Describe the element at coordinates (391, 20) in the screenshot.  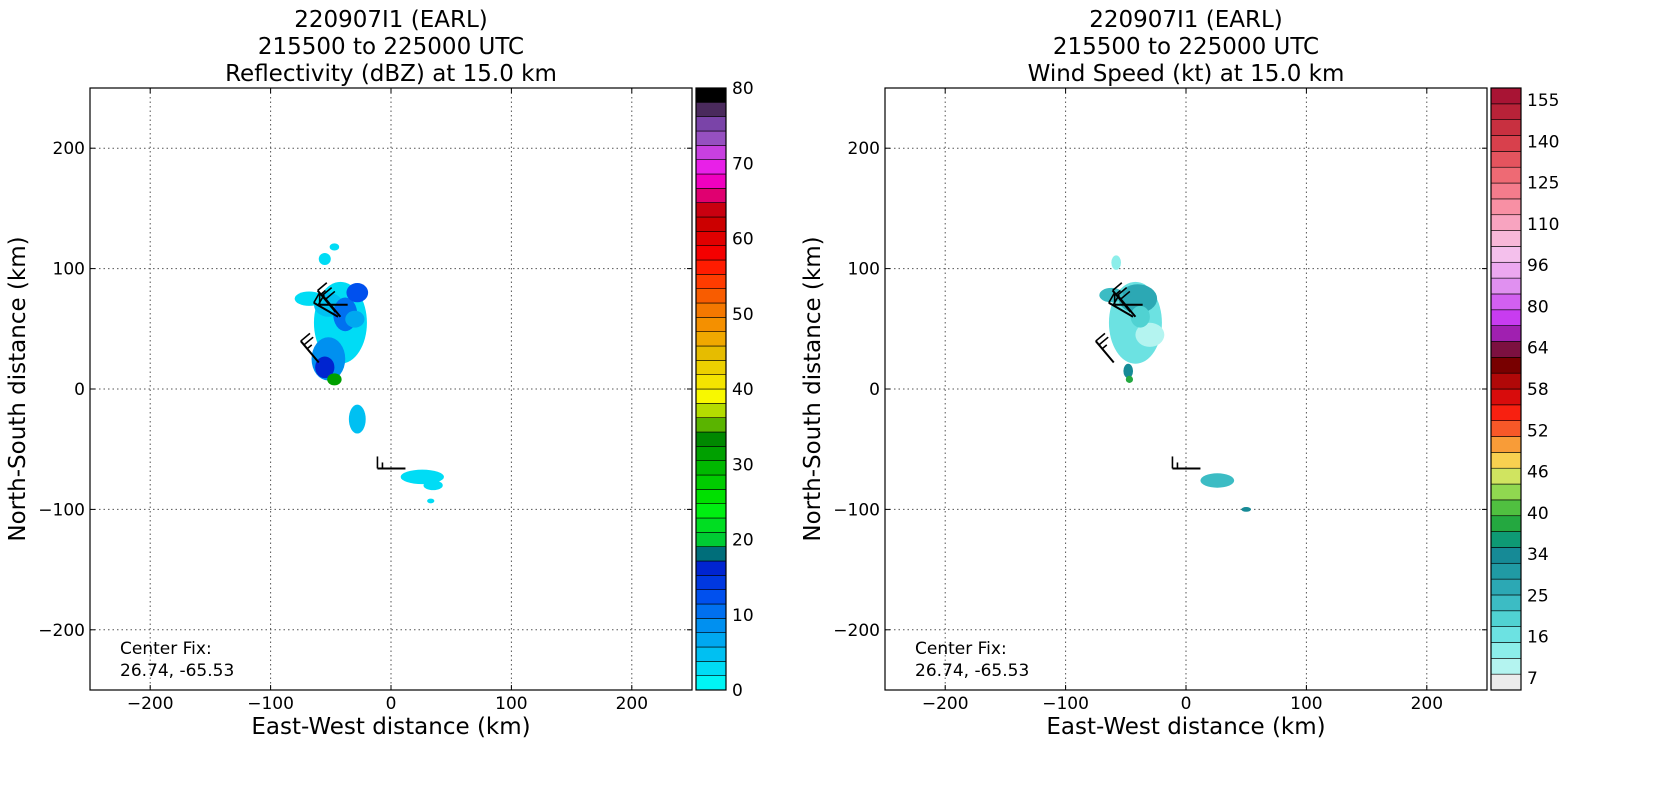
I see `chart-title-line-1: 220907I1 (EARL)` at that location.